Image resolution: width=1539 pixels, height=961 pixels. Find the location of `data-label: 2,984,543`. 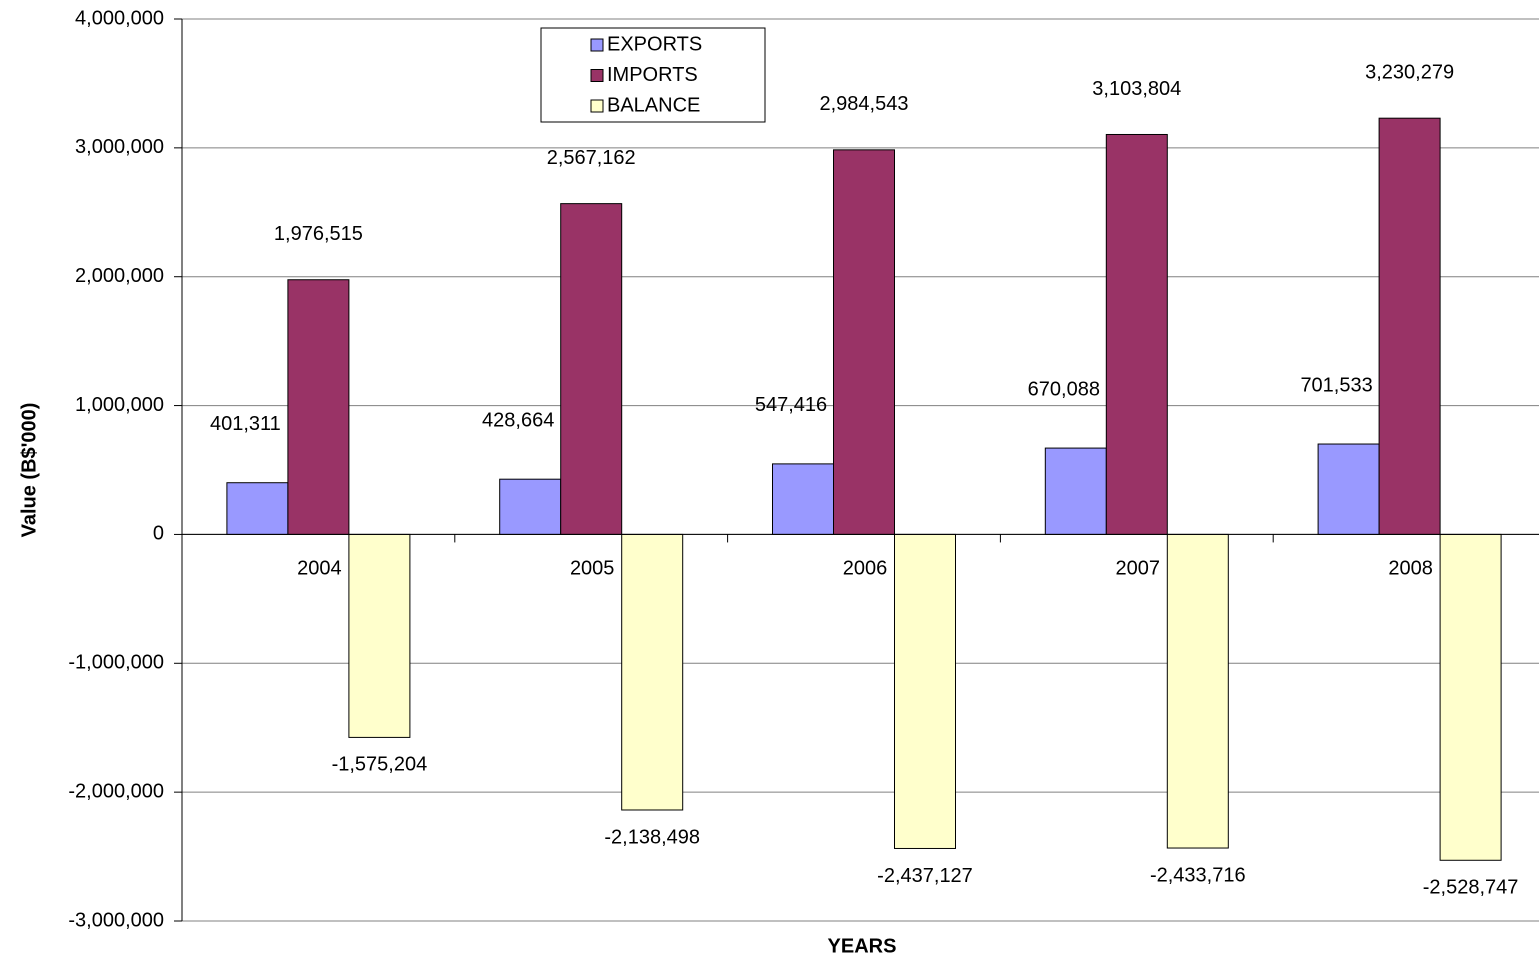

data-label: 2,984,543 is located at coordinates (864, 104).